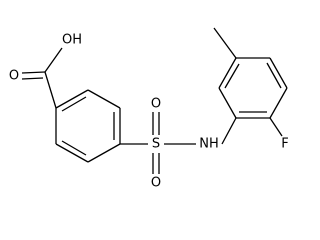 The height and width of the screenshot is (240, 320). I want to click on amine-label: NH, so click(209, 144).